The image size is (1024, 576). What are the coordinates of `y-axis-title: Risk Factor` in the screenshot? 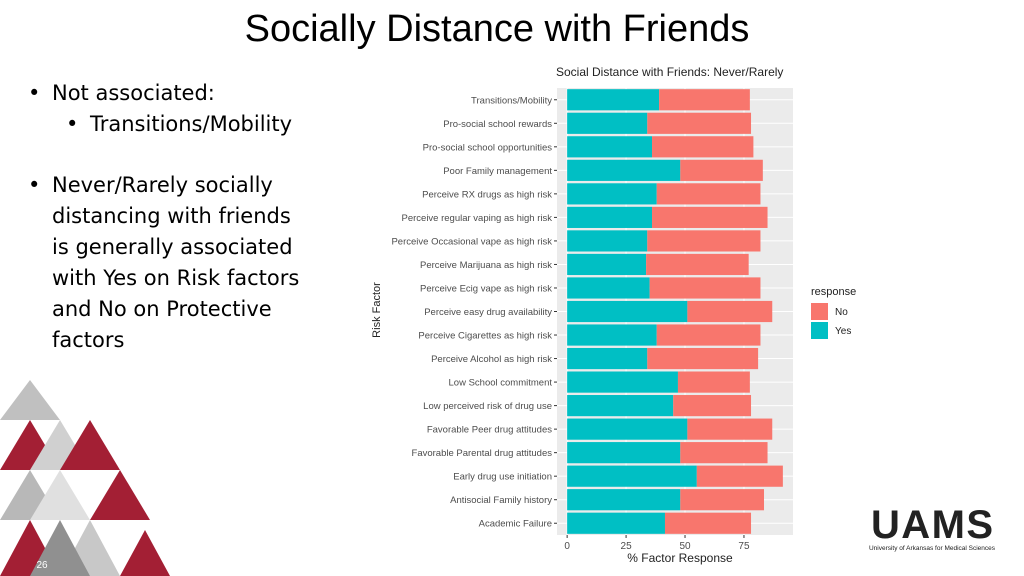 It's located at (377, 310).